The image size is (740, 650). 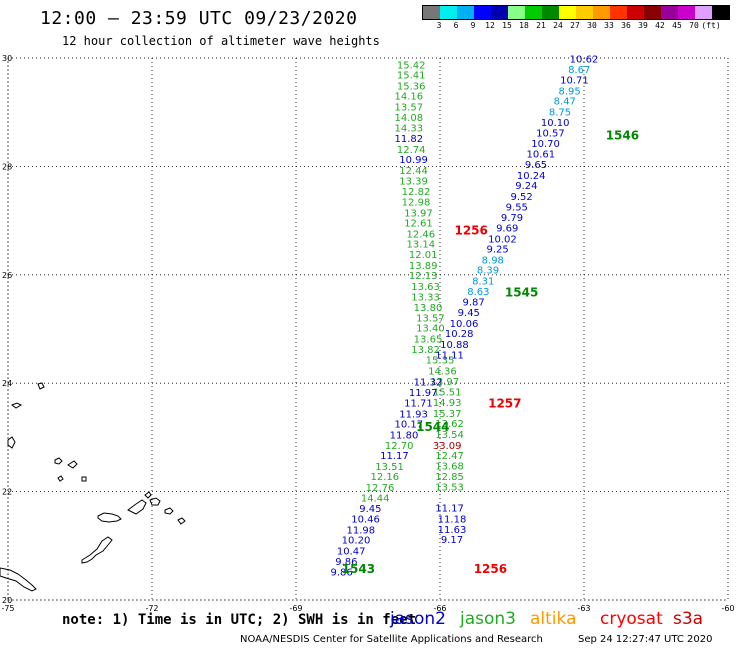 What do you see at coordinates (449, 466) in the screenshot?
I see `wave-height-label: 13.68` at bounding box center [449, 466].